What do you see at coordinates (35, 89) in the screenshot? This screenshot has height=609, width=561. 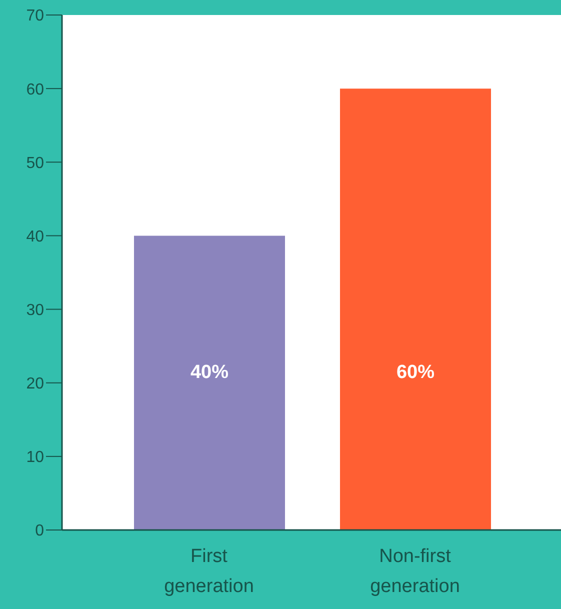 I see `y-tick-label: 60` at bounding box center [35, 89].